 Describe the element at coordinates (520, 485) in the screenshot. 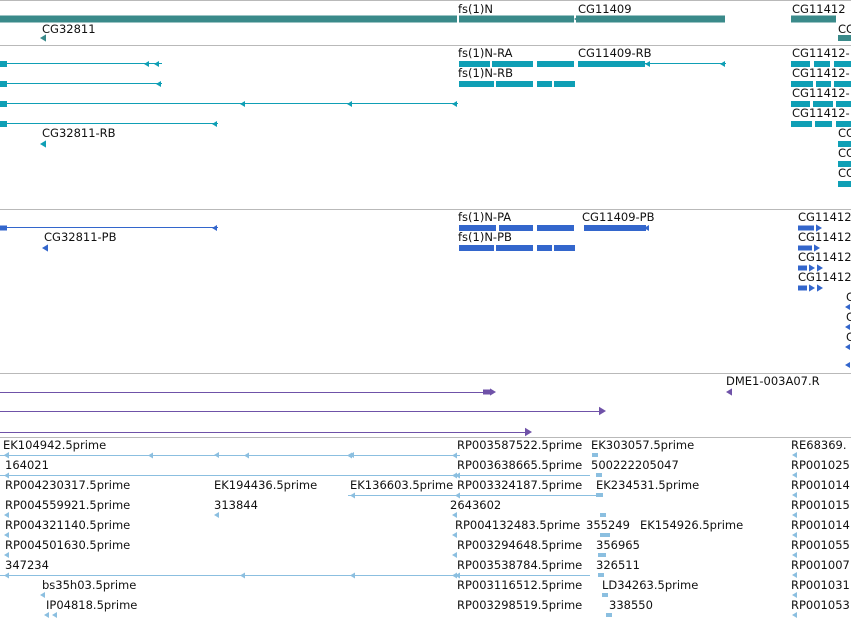

I see `feature-label: RP003324187.5prime` at that location.